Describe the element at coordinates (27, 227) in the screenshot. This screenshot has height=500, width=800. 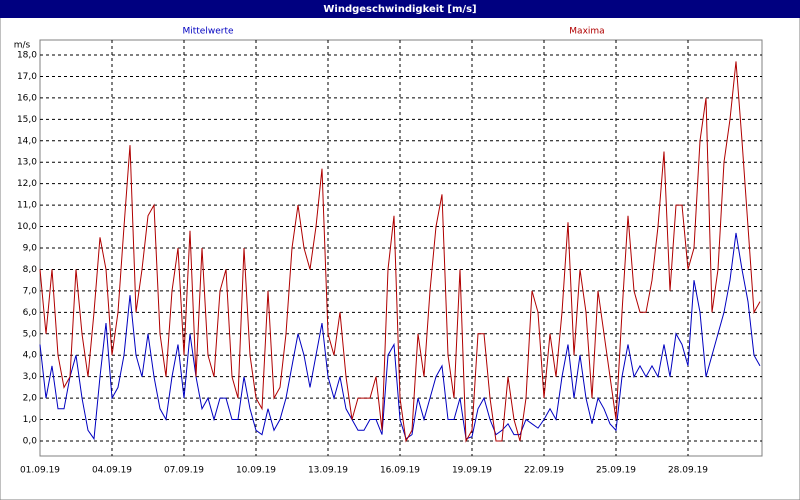
I see `y-tick-label: 10,0` at that location.